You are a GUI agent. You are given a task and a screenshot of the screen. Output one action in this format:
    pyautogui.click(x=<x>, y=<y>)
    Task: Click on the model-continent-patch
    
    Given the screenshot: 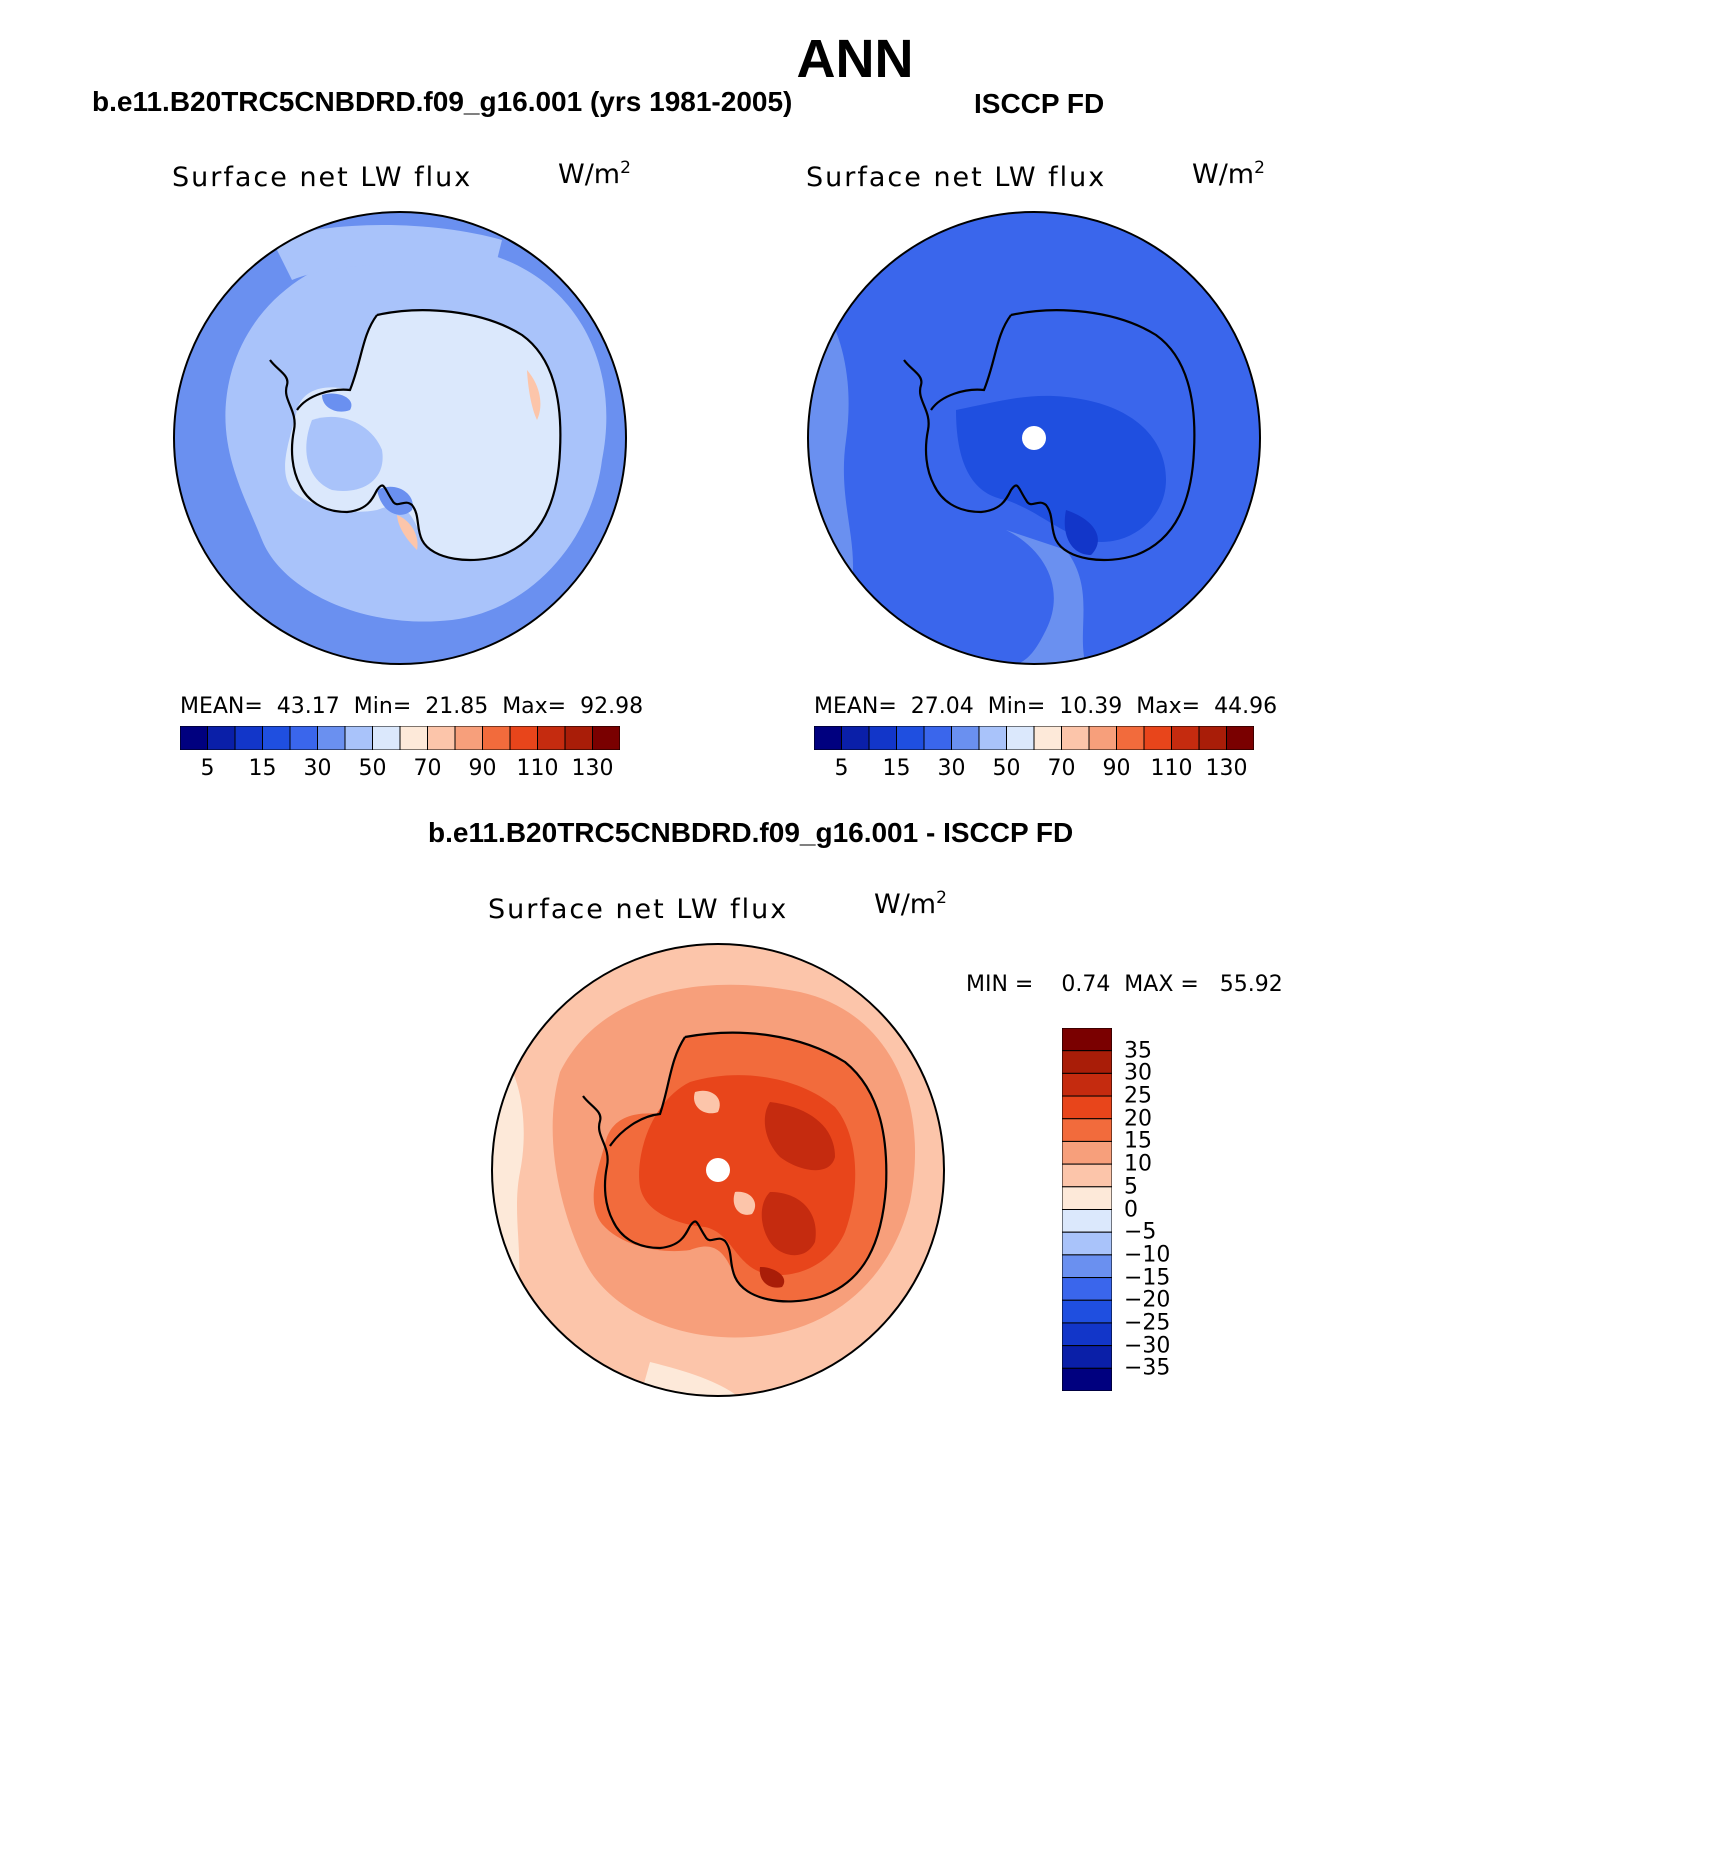 What is the action you would take?
    pyautogui.click(x=344, y=453)
    